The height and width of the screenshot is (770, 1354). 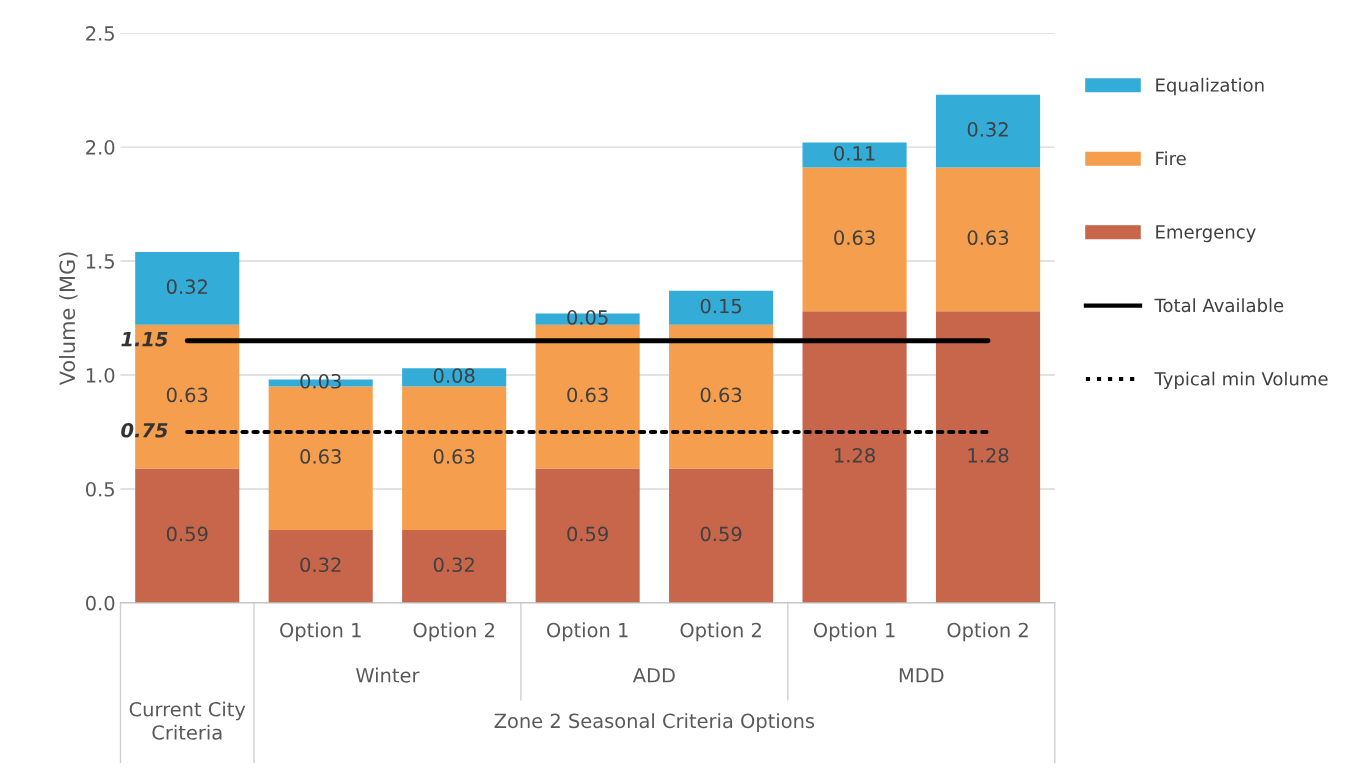 I want to click on data-label: 0.11, so click(x=854, y=153).